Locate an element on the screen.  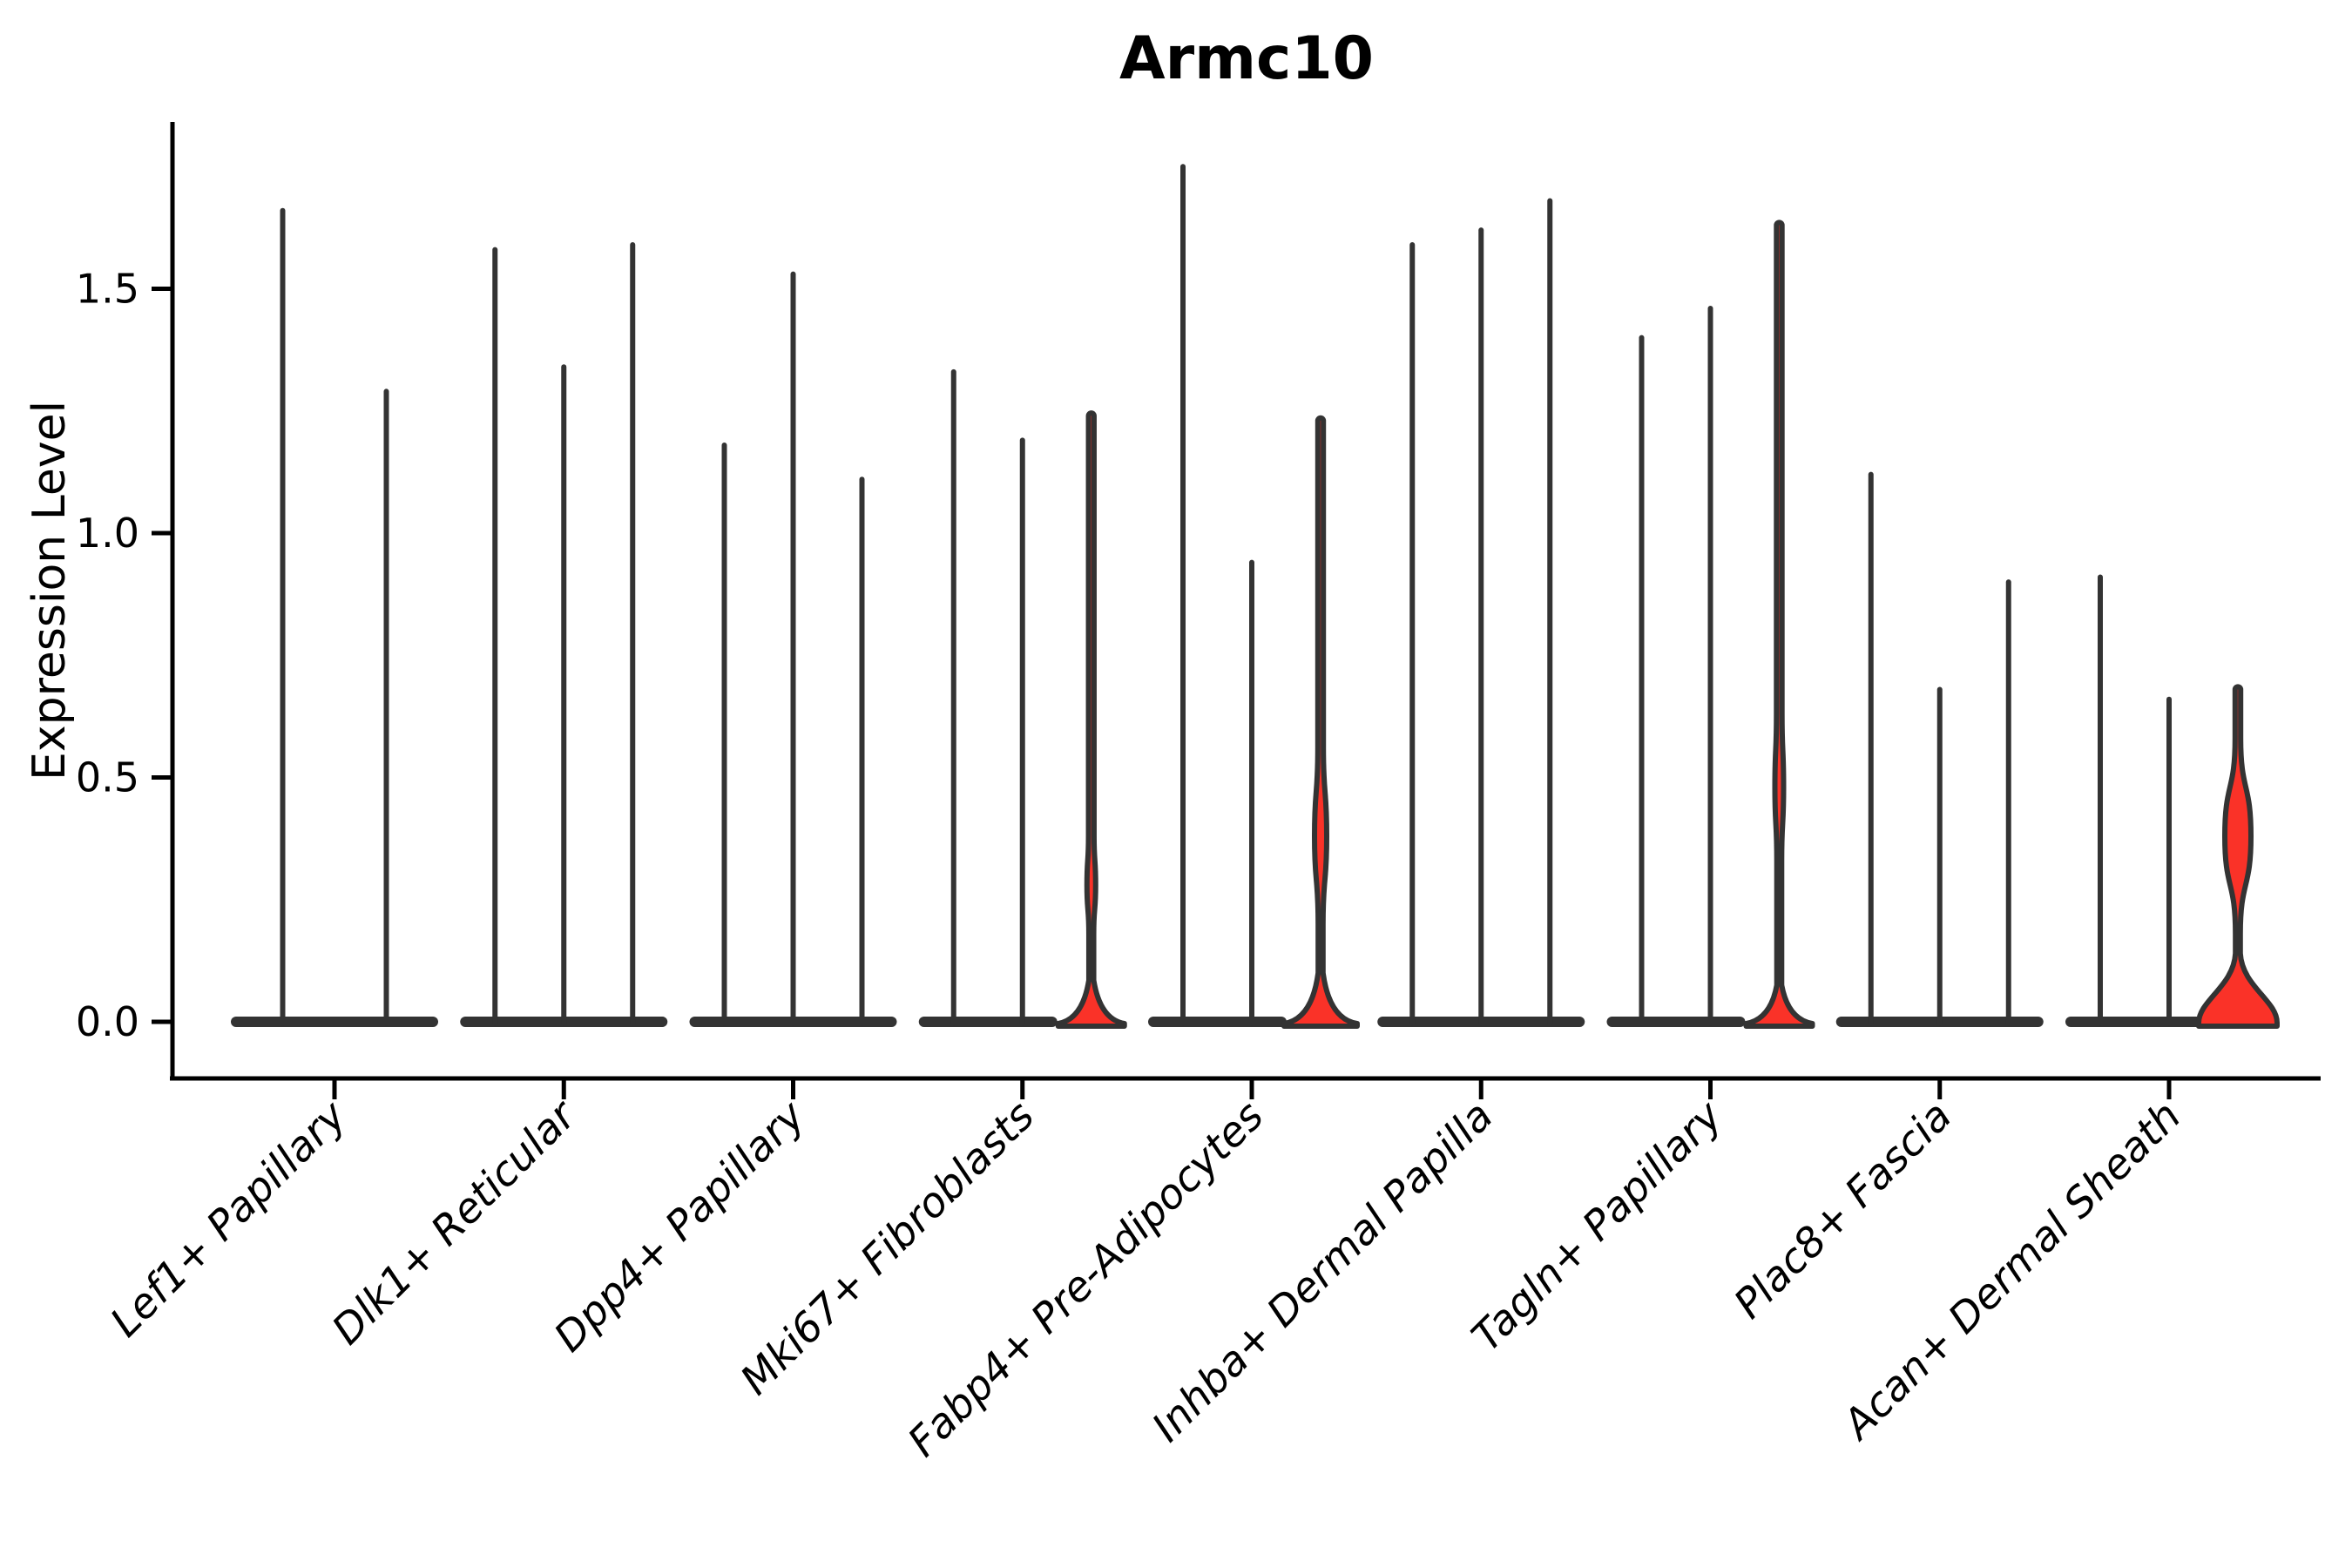
y-tick-label: 0.5 is located at coordinates (107, 777).